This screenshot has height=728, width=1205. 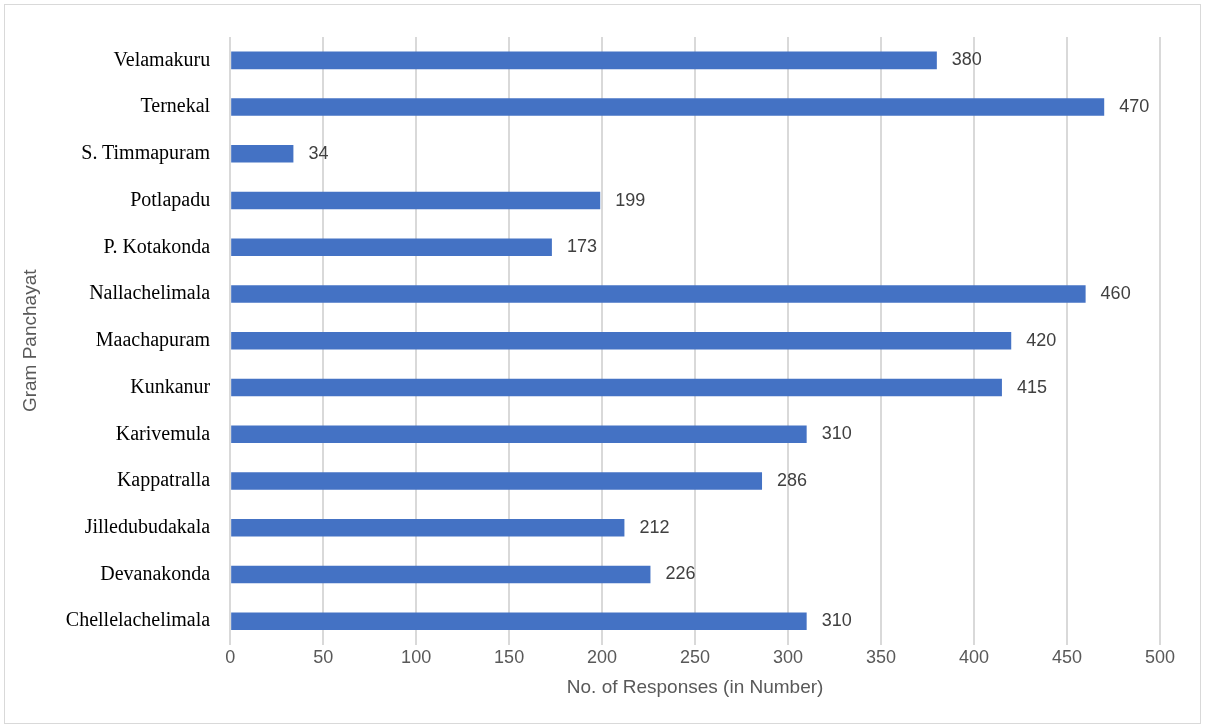 I want to click on y-tick-label: Potlapadu, so click(x=170, y=199).